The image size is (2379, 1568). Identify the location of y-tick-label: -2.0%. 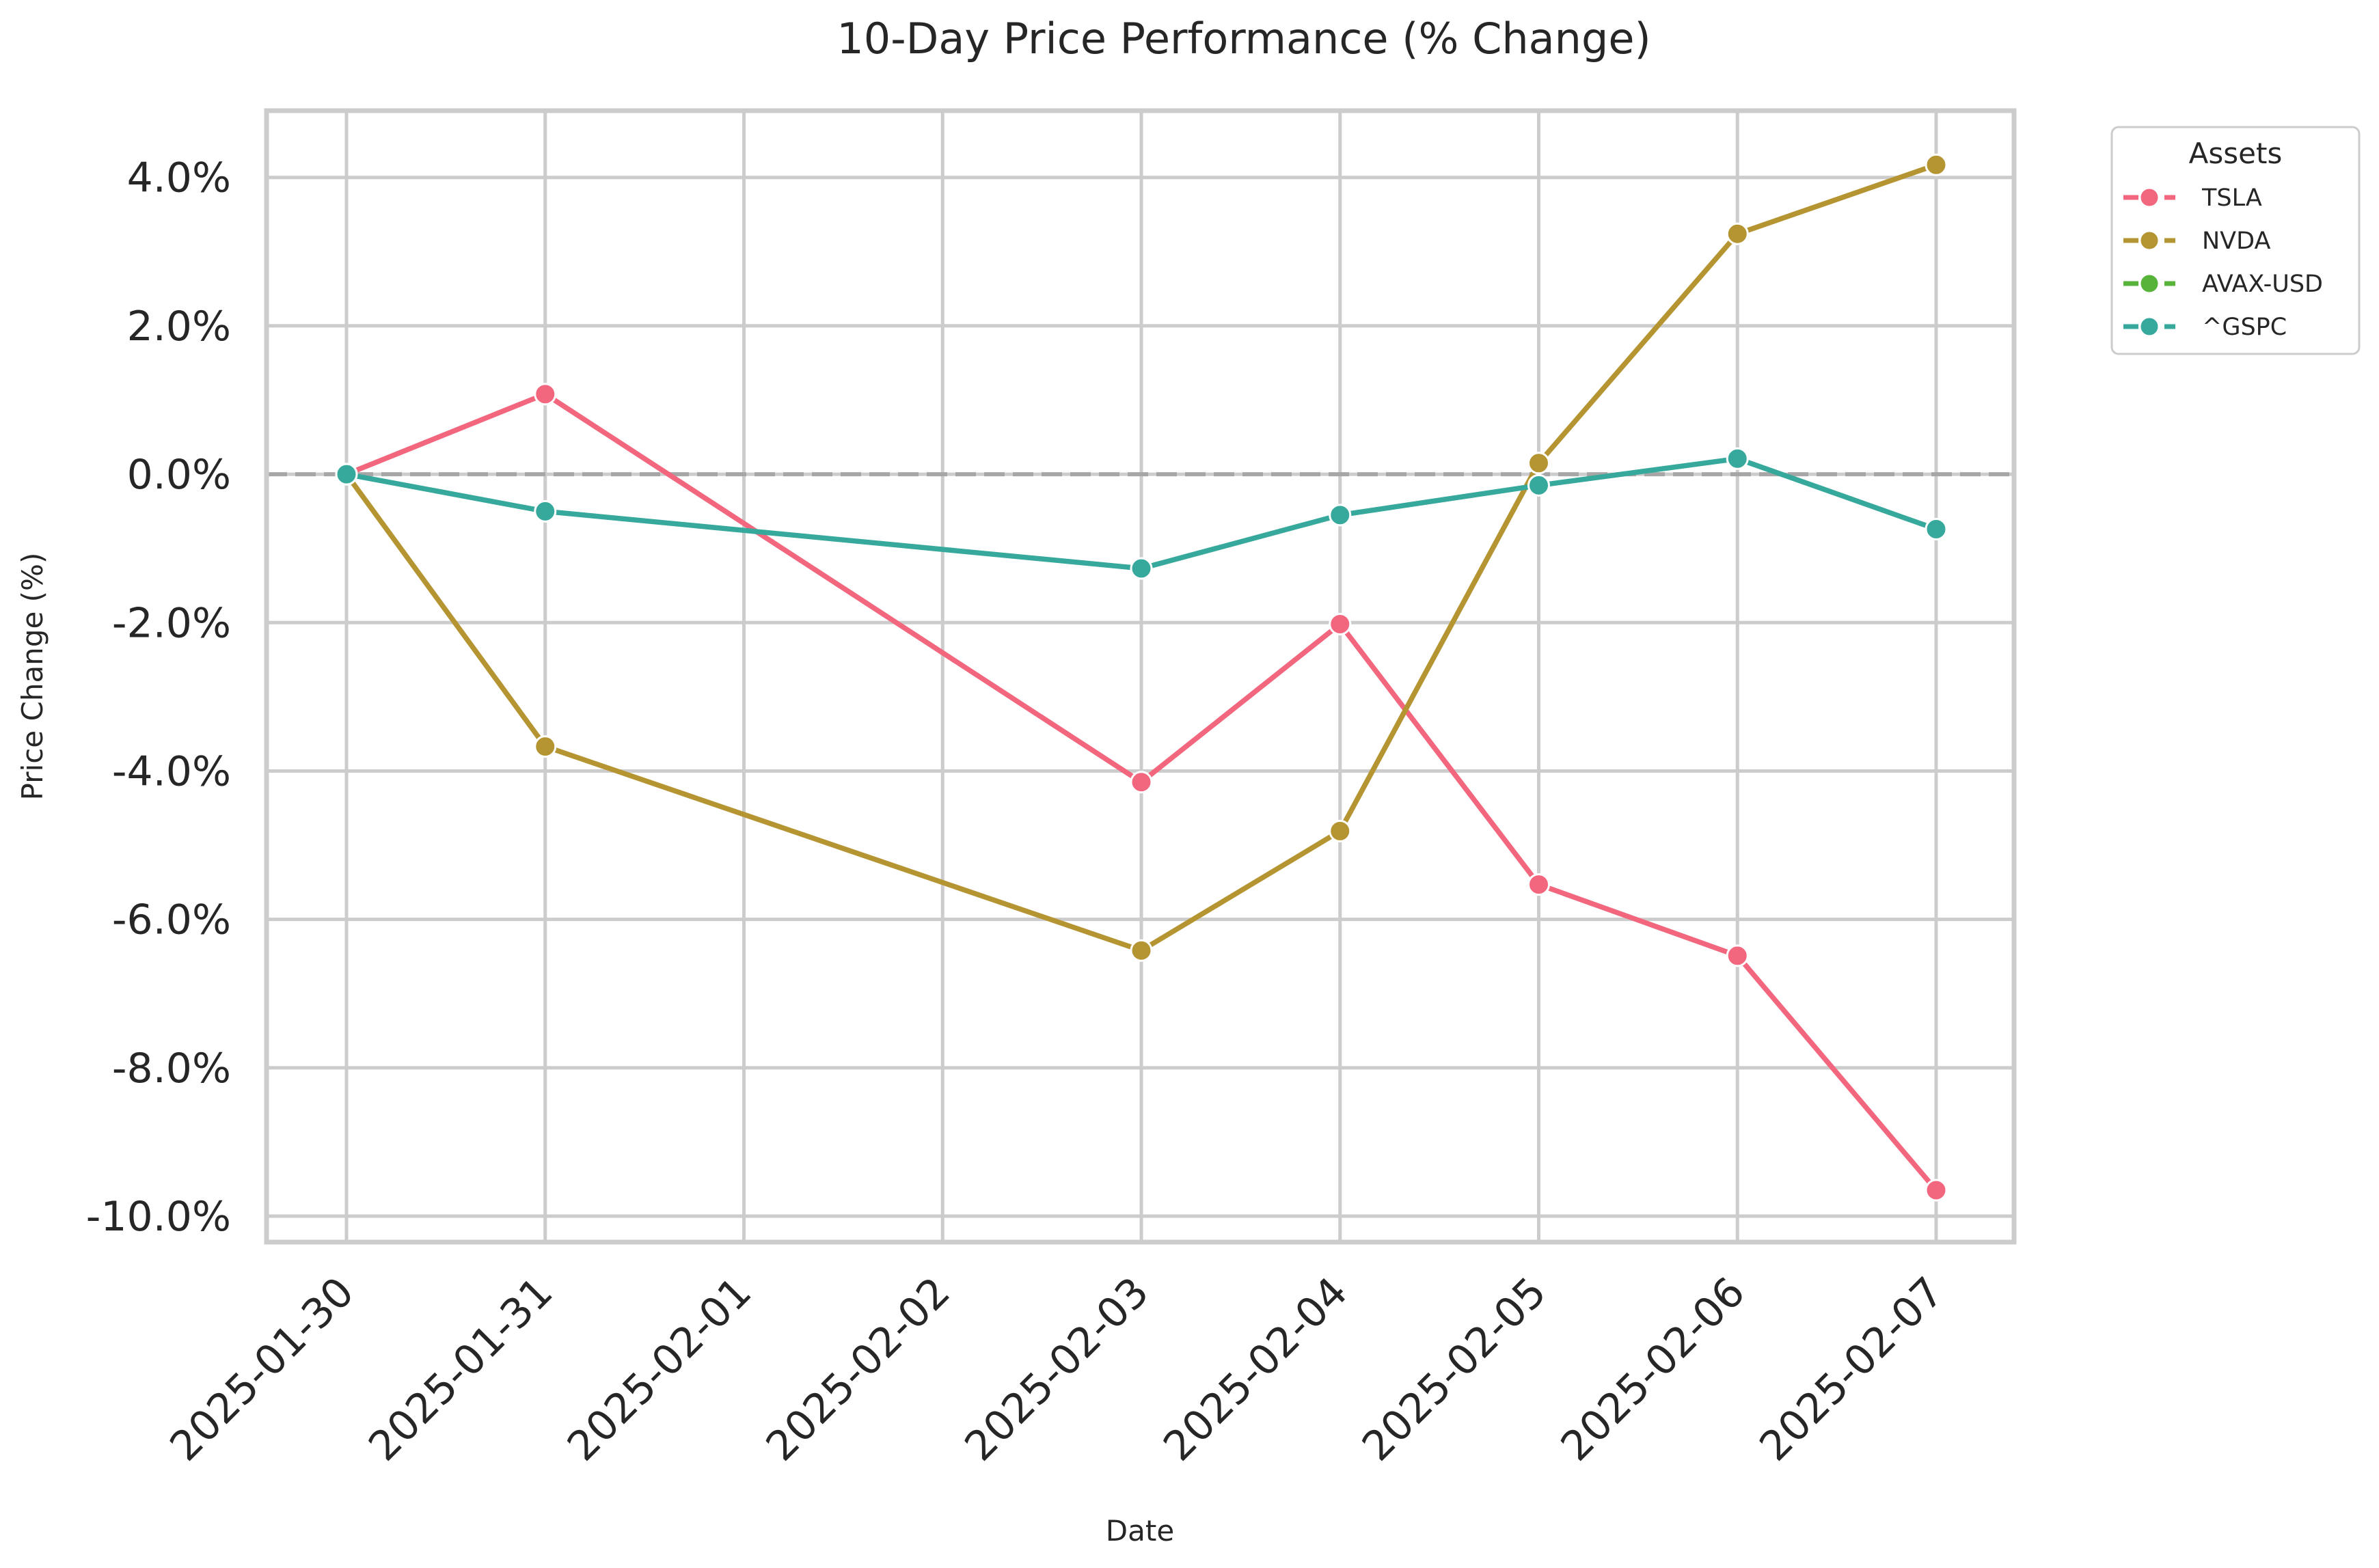
(172, 623).